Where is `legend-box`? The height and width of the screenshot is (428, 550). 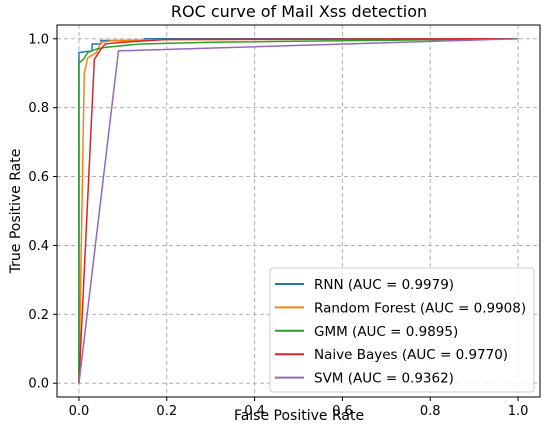
legend-box is located at coordinates (402, 330).